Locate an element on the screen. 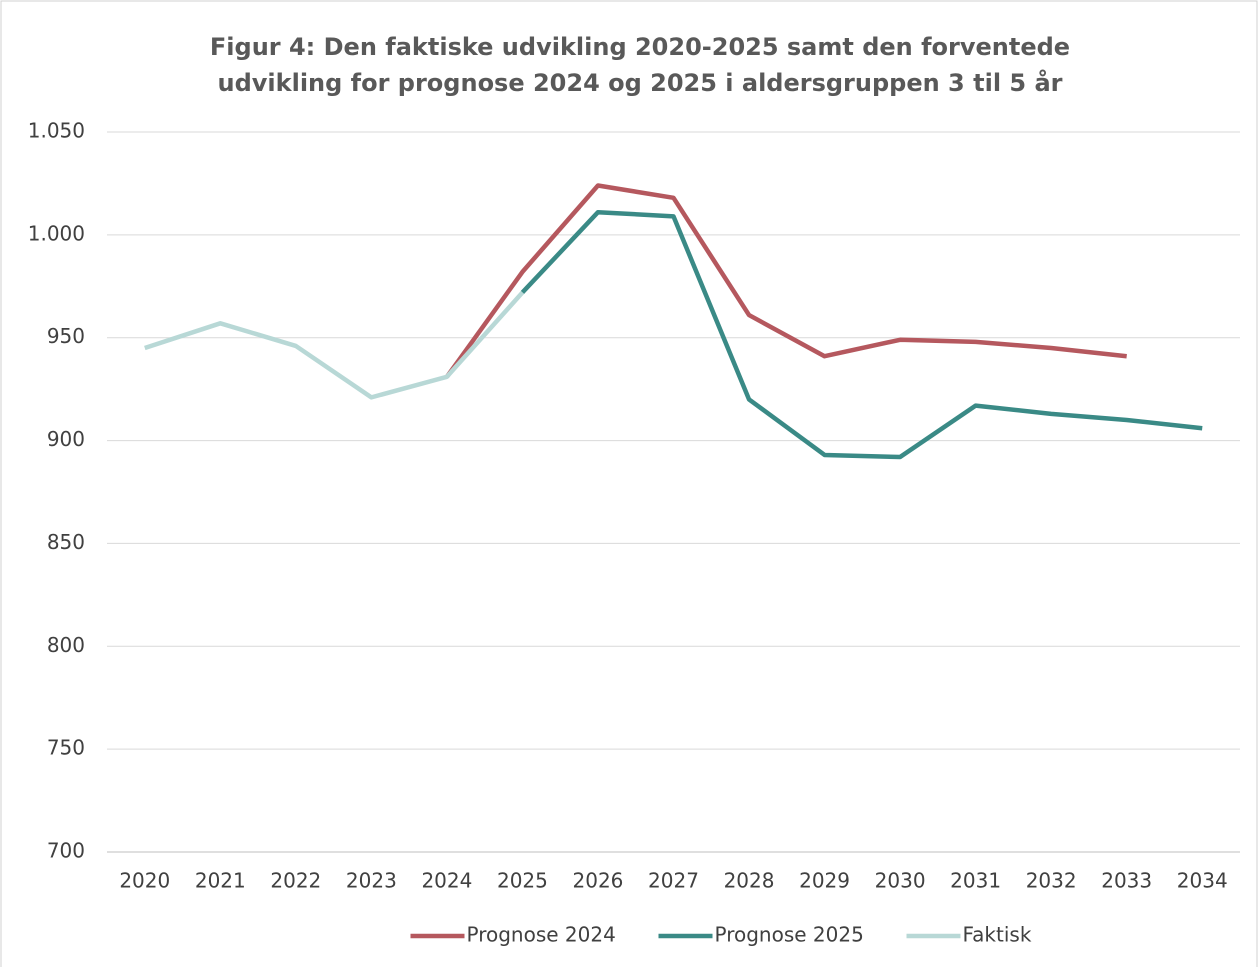  x-tick-label: 2030 is located at coordinates (900, 881).